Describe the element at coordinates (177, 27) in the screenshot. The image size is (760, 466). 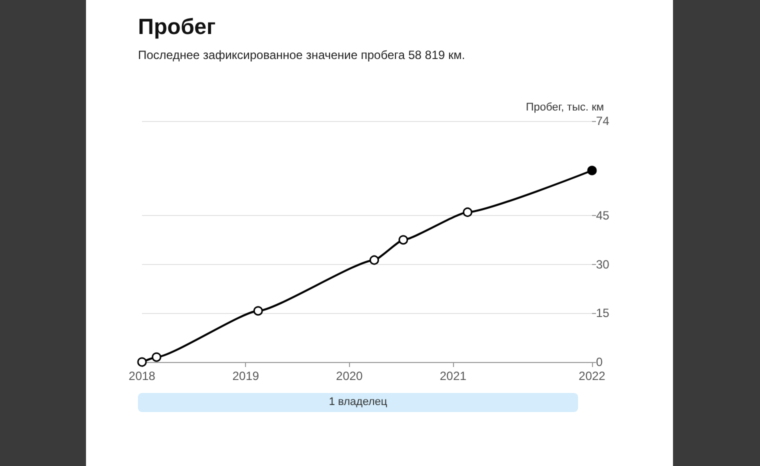
I see `chart-title: Пробег` at that location.